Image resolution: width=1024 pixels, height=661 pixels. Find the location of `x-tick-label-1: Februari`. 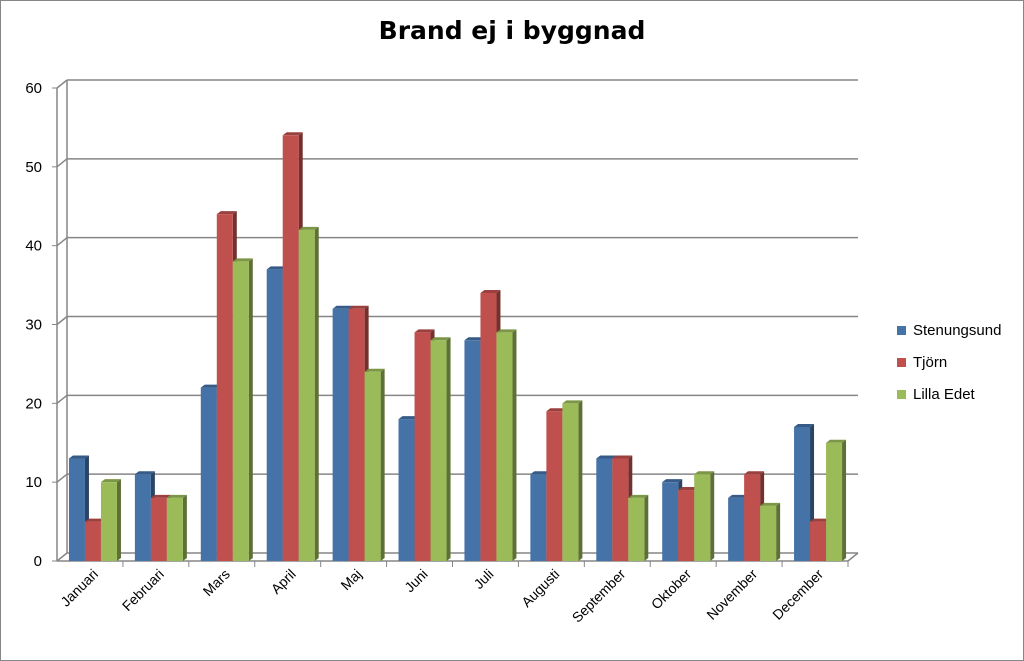

x-tick-label-1: Februari is located at coordinates (143, 590).